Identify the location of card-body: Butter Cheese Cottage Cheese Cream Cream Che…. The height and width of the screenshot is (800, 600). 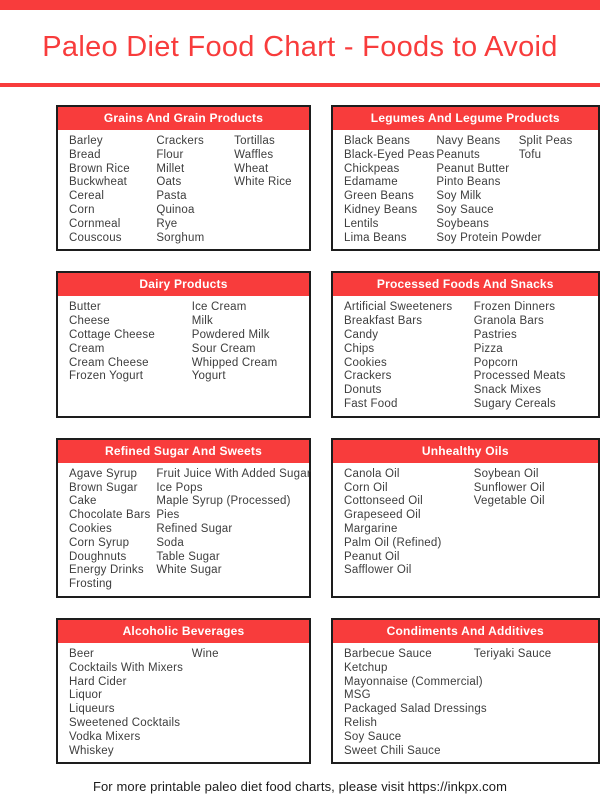
(183, 355).